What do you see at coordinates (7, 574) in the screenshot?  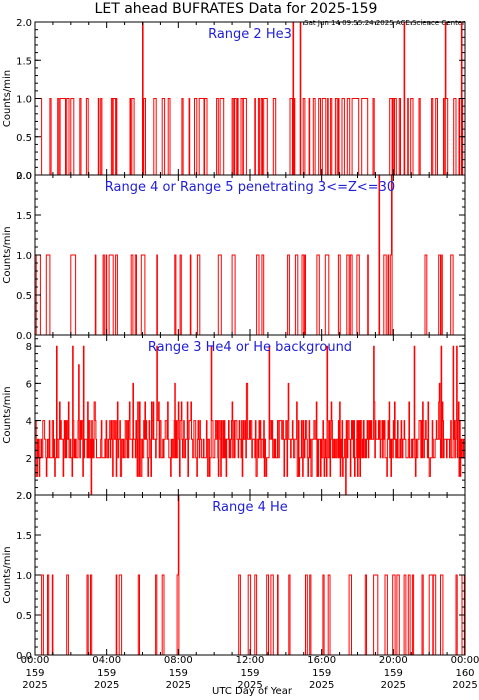 I see `y-axis-label-4: Counts/min` at bounding box center [7, 574].